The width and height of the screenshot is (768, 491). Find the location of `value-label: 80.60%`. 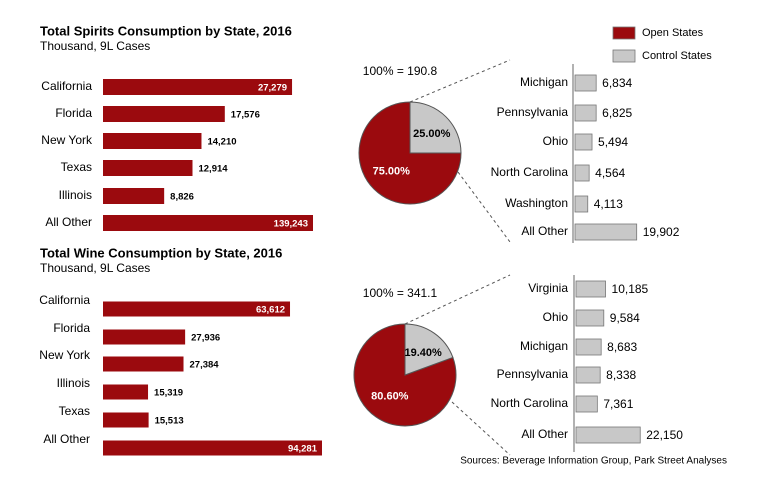

value-label: 80.60% is located at coordinates (390, 397).